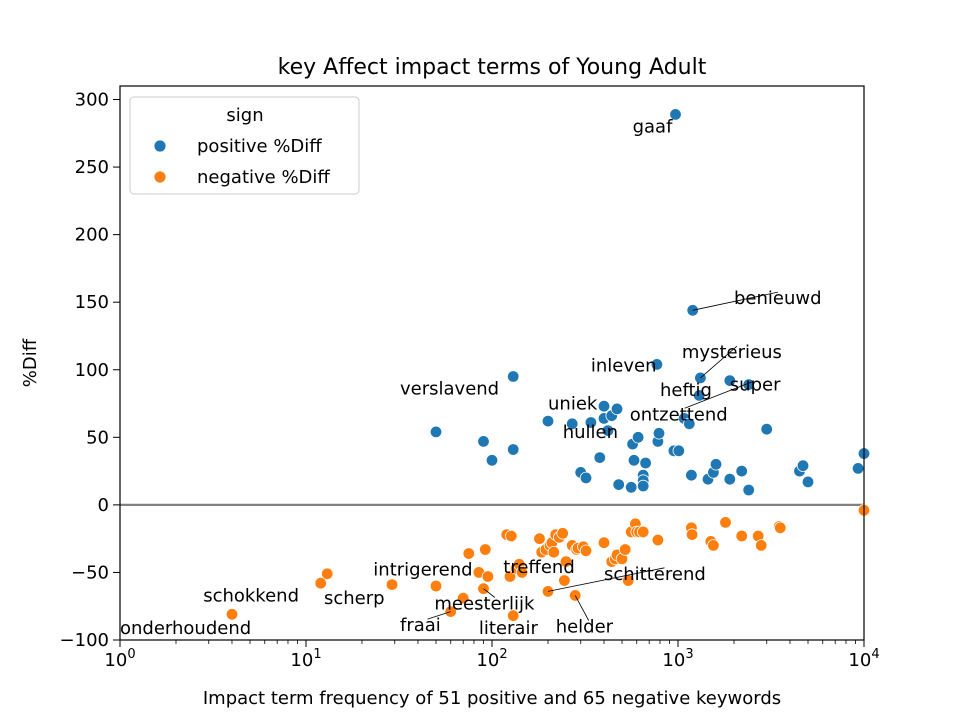 The width and height of the screenshot is (960, 720). What do you see at coordinates (97, 437) in the screenshot?
I see `y-tick-label: 50` at bounding box center [97, 437].